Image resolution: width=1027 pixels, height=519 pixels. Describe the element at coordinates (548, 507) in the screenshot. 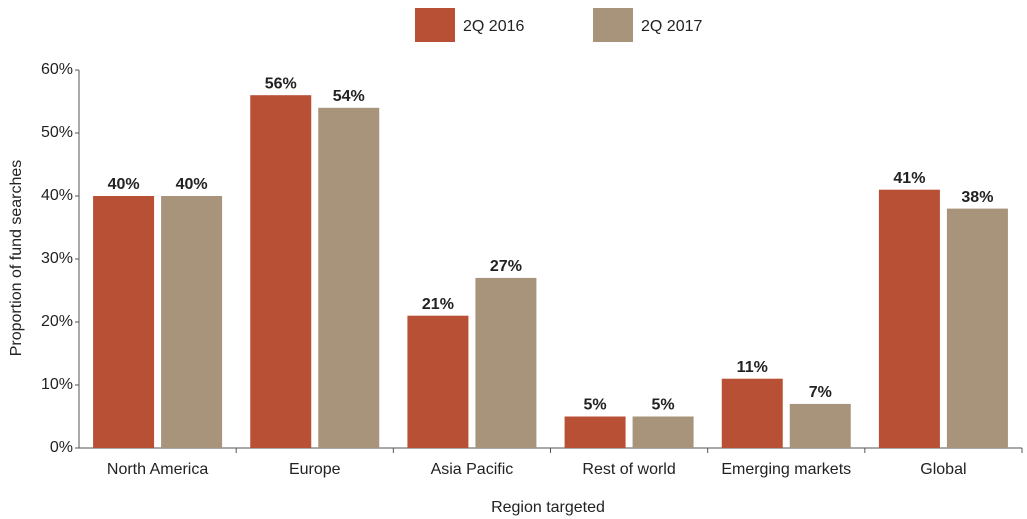

I see `x-axis-label: Region targeted` at that location.